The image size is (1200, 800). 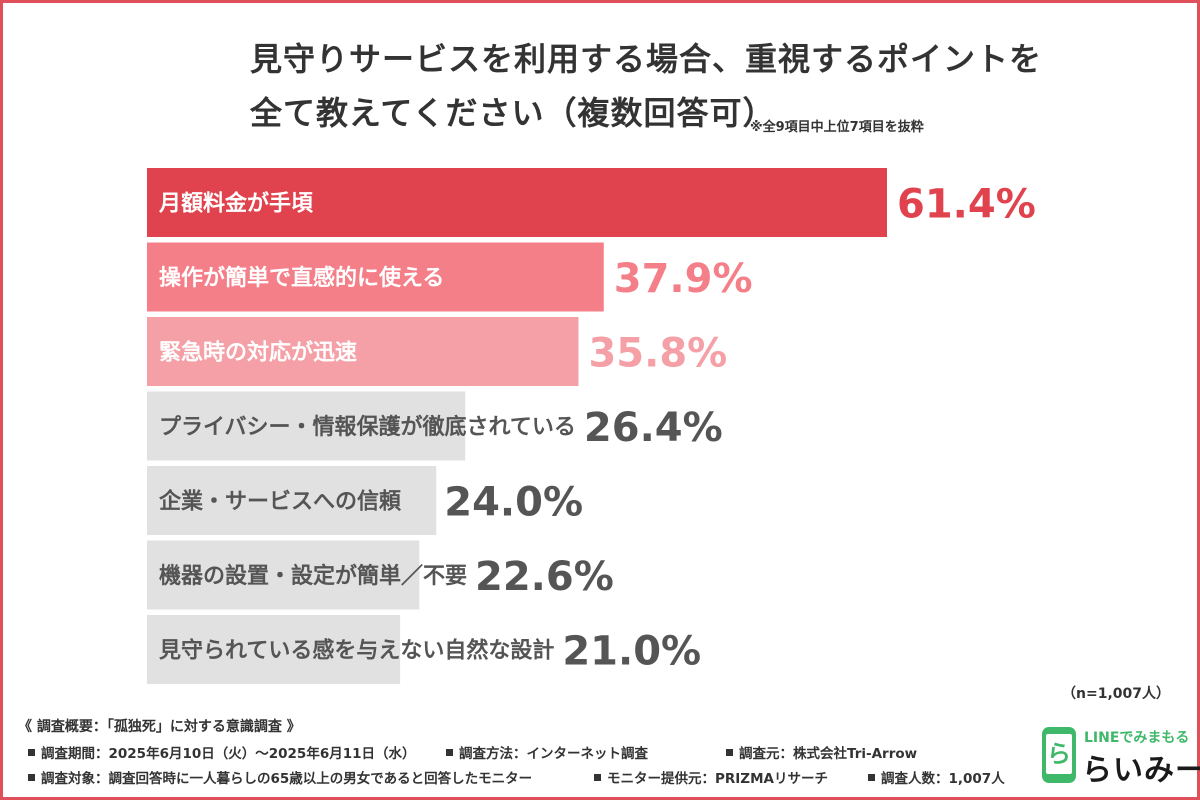 I want to click on category-label-6: 機器の設置・設定が簡単／不要, so click(x=313, y=576).